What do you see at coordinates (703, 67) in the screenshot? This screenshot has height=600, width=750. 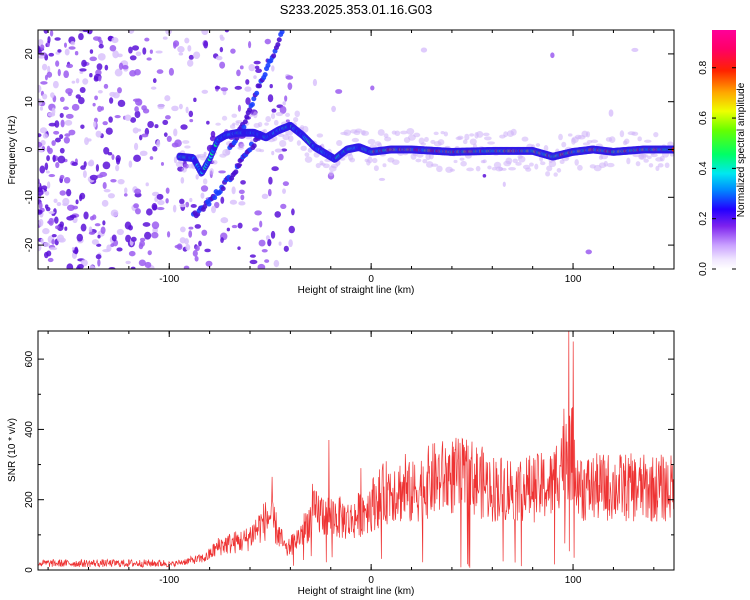 I see `colorbar-tick-label: 0.8` at bounding box center [703, 67].